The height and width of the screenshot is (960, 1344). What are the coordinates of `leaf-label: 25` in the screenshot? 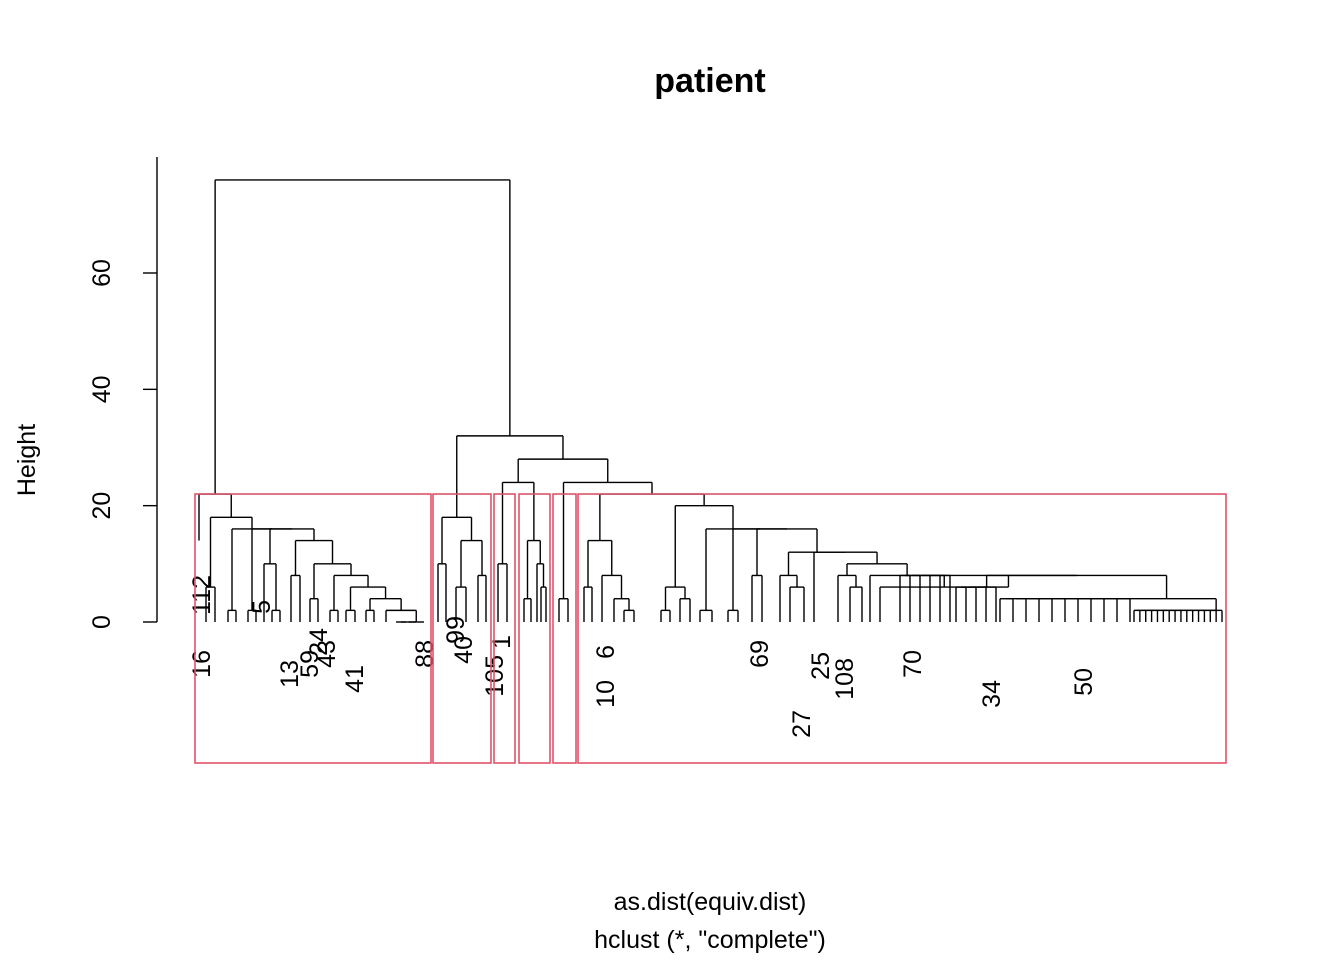 It's located at (821, 666).